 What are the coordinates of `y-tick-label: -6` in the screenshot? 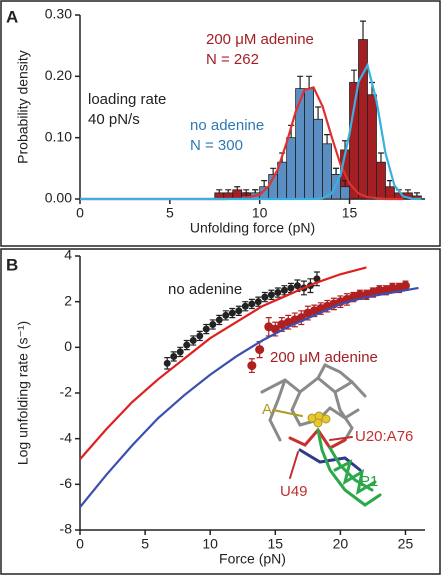 It's located at (66, 483).